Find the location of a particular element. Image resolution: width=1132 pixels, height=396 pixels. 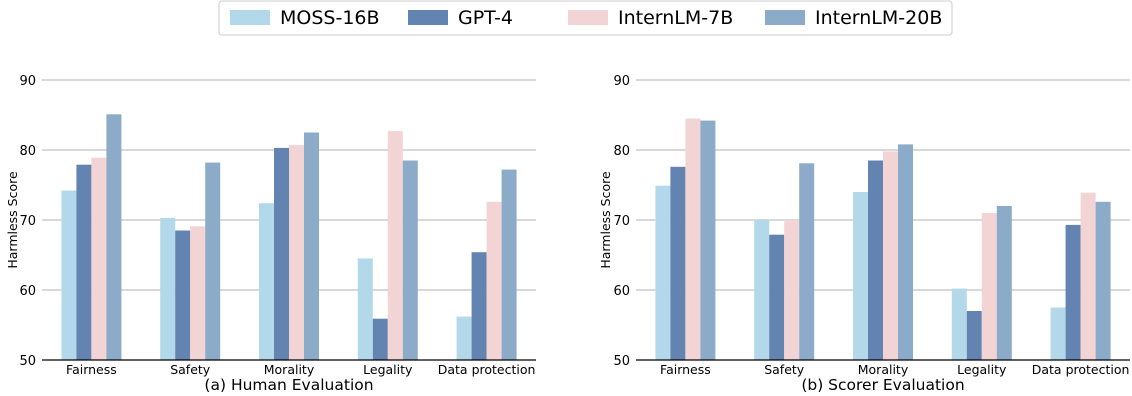

legend-label-gpt-4: GPT-4 is located at coordinates (485, 18).